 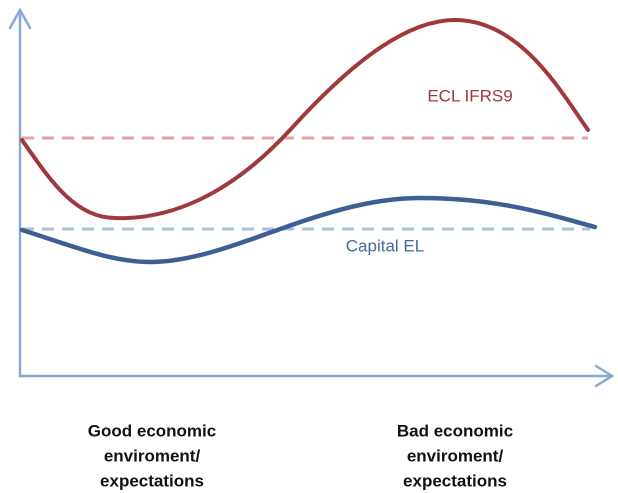 What do you see at coordinates (469, 95) in the screenshot?
I see `ecl-label: ECL IFRS9` at bounding box center [469, 95].